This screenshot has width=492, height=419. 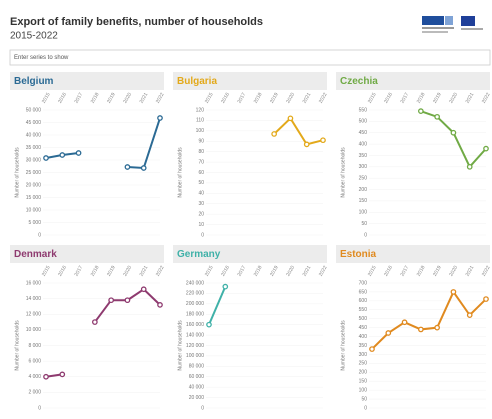 I want to click on y-tick-label: 45 000, so click(x=34, y=123).